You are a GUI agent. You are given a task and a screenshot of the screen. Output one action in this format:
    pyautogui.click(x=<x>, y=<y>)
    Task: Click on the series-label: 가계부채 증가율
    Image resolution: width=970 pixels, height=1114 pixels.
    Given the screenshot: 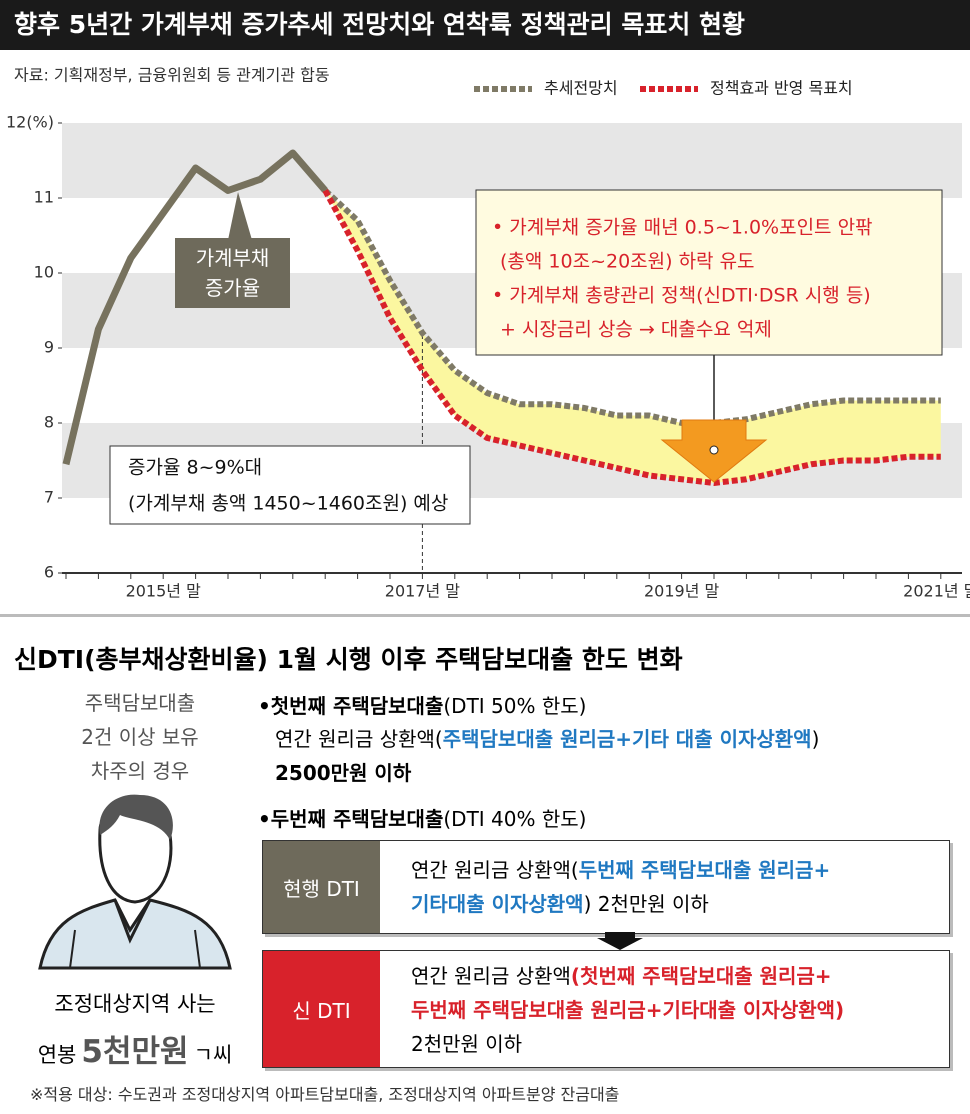 What is the action you would take?
    pyautogui.click(x=232, y=273)
    